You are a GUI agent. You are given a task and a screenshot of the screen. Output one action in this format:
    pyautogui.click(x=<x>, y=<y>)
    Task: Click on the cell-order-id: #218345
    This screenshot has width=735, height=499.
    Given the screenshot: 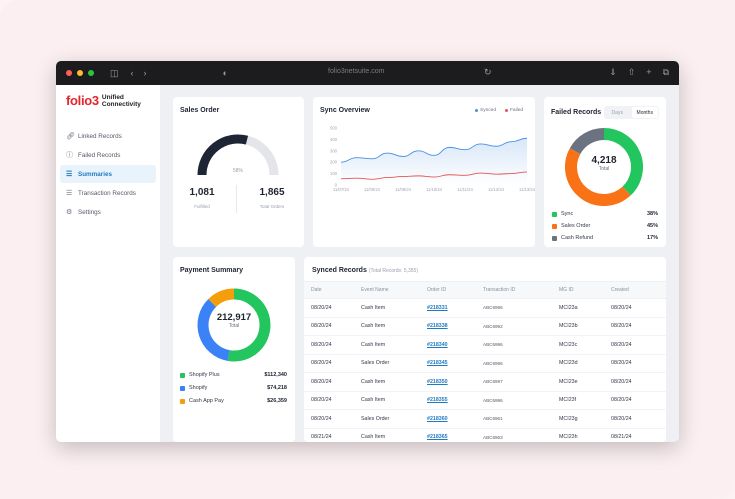 What is the action you would take?
    pyautogui.click(x=437, y=363)
    